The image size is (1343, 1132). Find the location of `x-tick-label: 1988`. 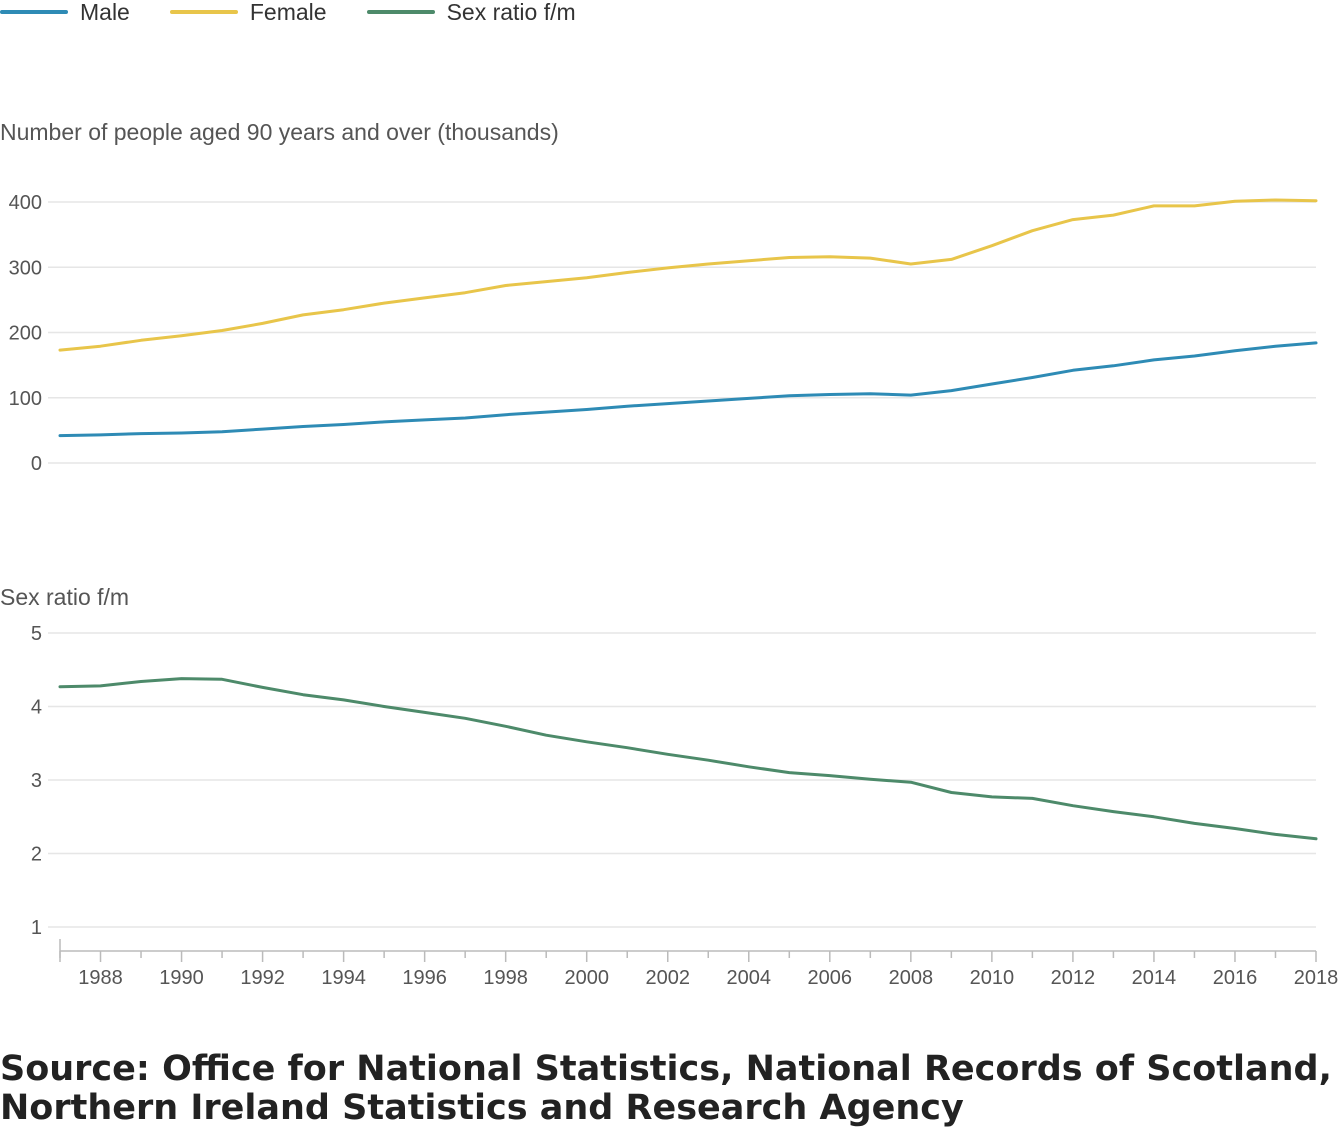

x-tick-label: 1988 is located at coordinates (100, 978).